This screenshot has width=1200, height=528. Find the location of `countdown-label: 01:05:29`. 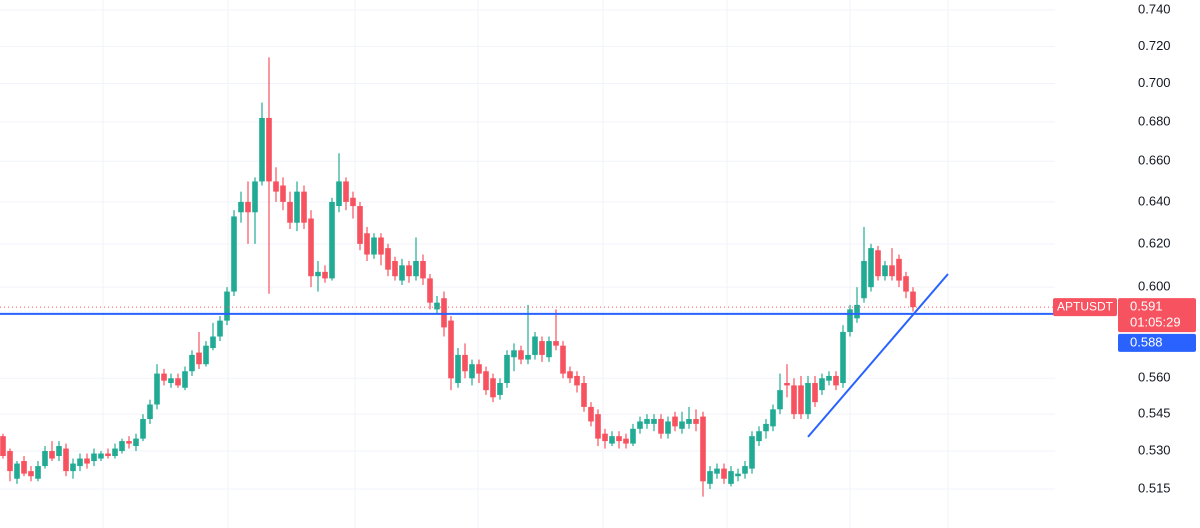

countdown-label: 01:05:29 is located at coordinates (1155, 322).